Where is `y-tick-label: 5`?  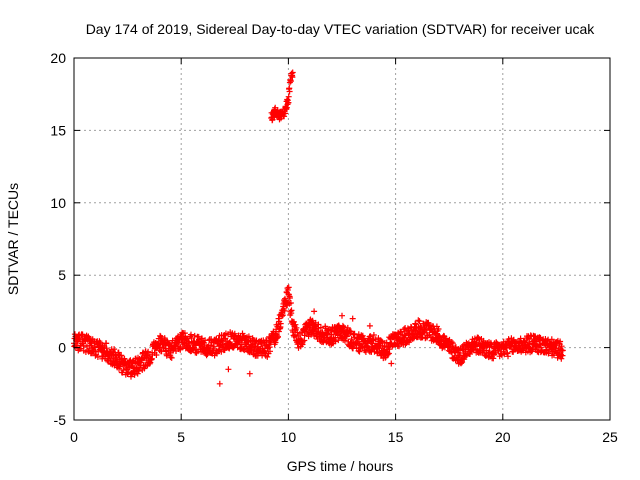 y-tick-label: 5 is located at coordinates (62, 275).